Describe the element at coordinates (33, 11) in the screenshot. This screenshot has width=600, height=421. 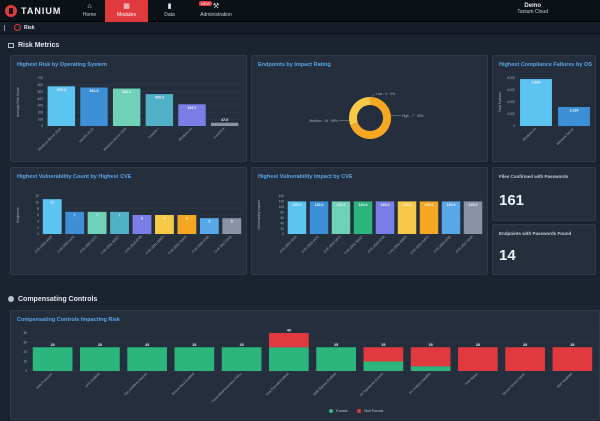
I see `tanium-logo: TANIUM` at that location.